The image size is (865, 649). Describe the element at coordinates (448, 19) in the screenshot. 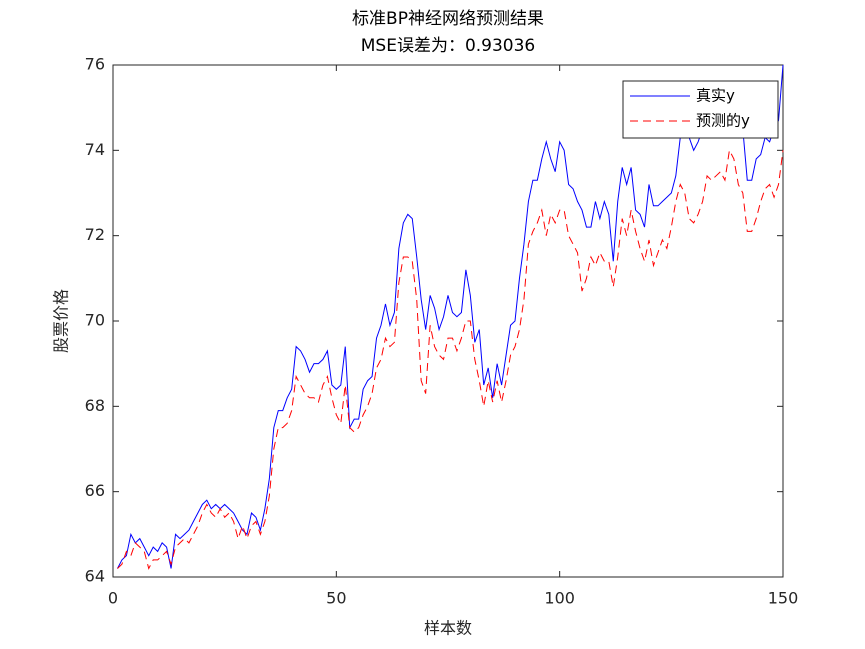

I see `chart-title: 标准BP神经网络预测结果` at that location.